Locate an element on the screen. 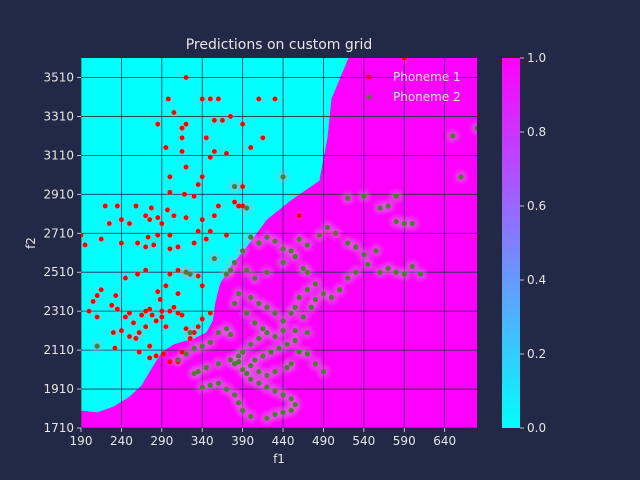 This screenshot has width=640, height=480. x-tick-label: 440 is located at coordinates (283, 441).